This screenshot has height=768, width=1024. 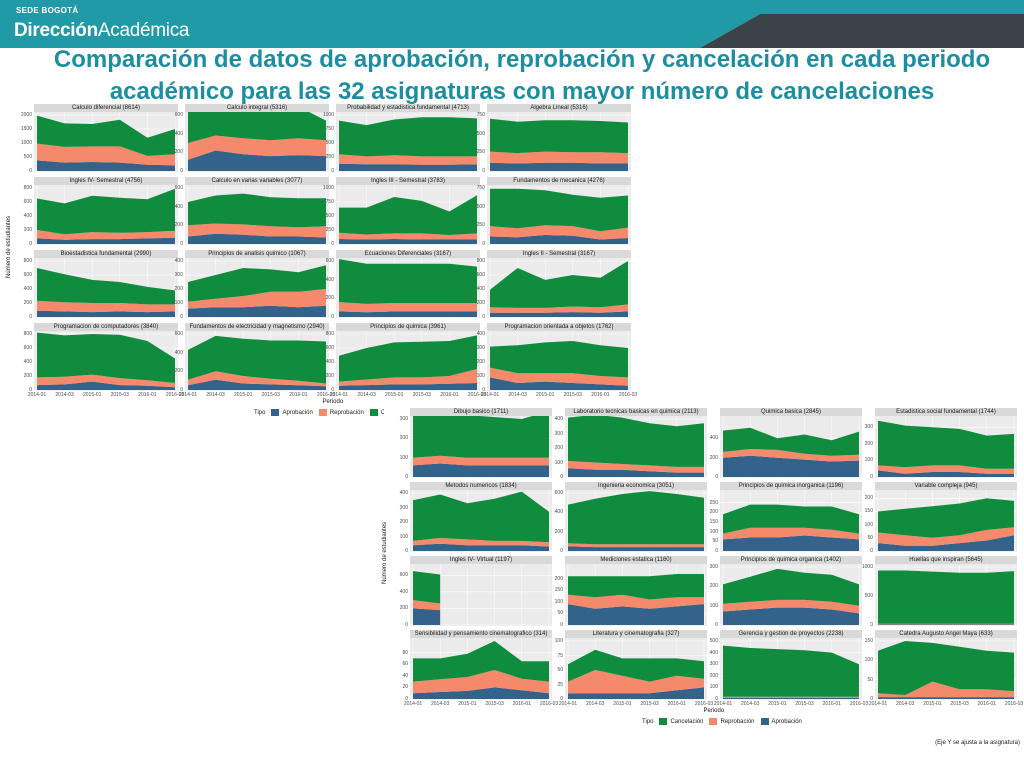 What do you see at coordinates (257, 284) in the screenshot?
I see `facet-panel: Principios de analisis quimico (1067)` at bounding box center [257, 284].